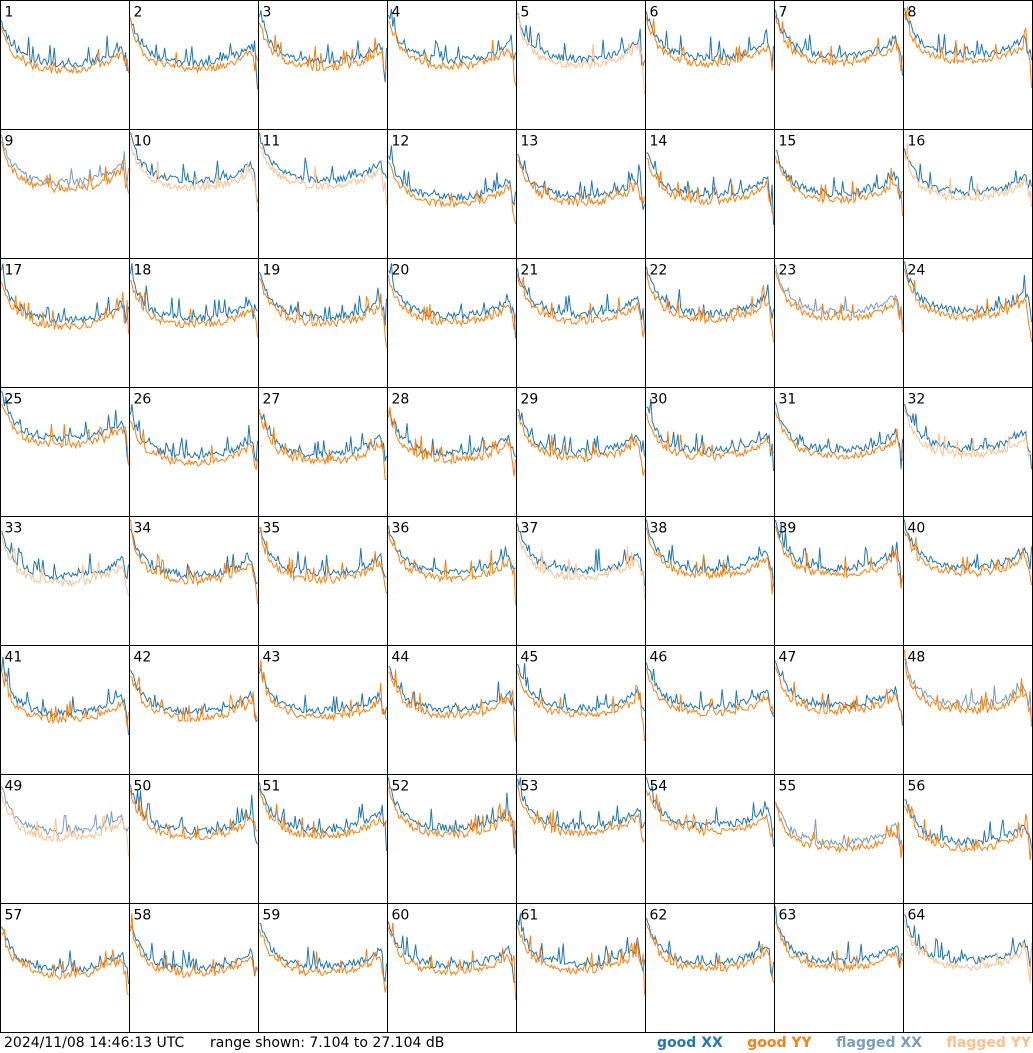 Image resolution: width=1033 pixels, height=1053 pixels. Describe the element at coordinates (194, 323) in the screenshot. I see `panel-18: 18` at that location.